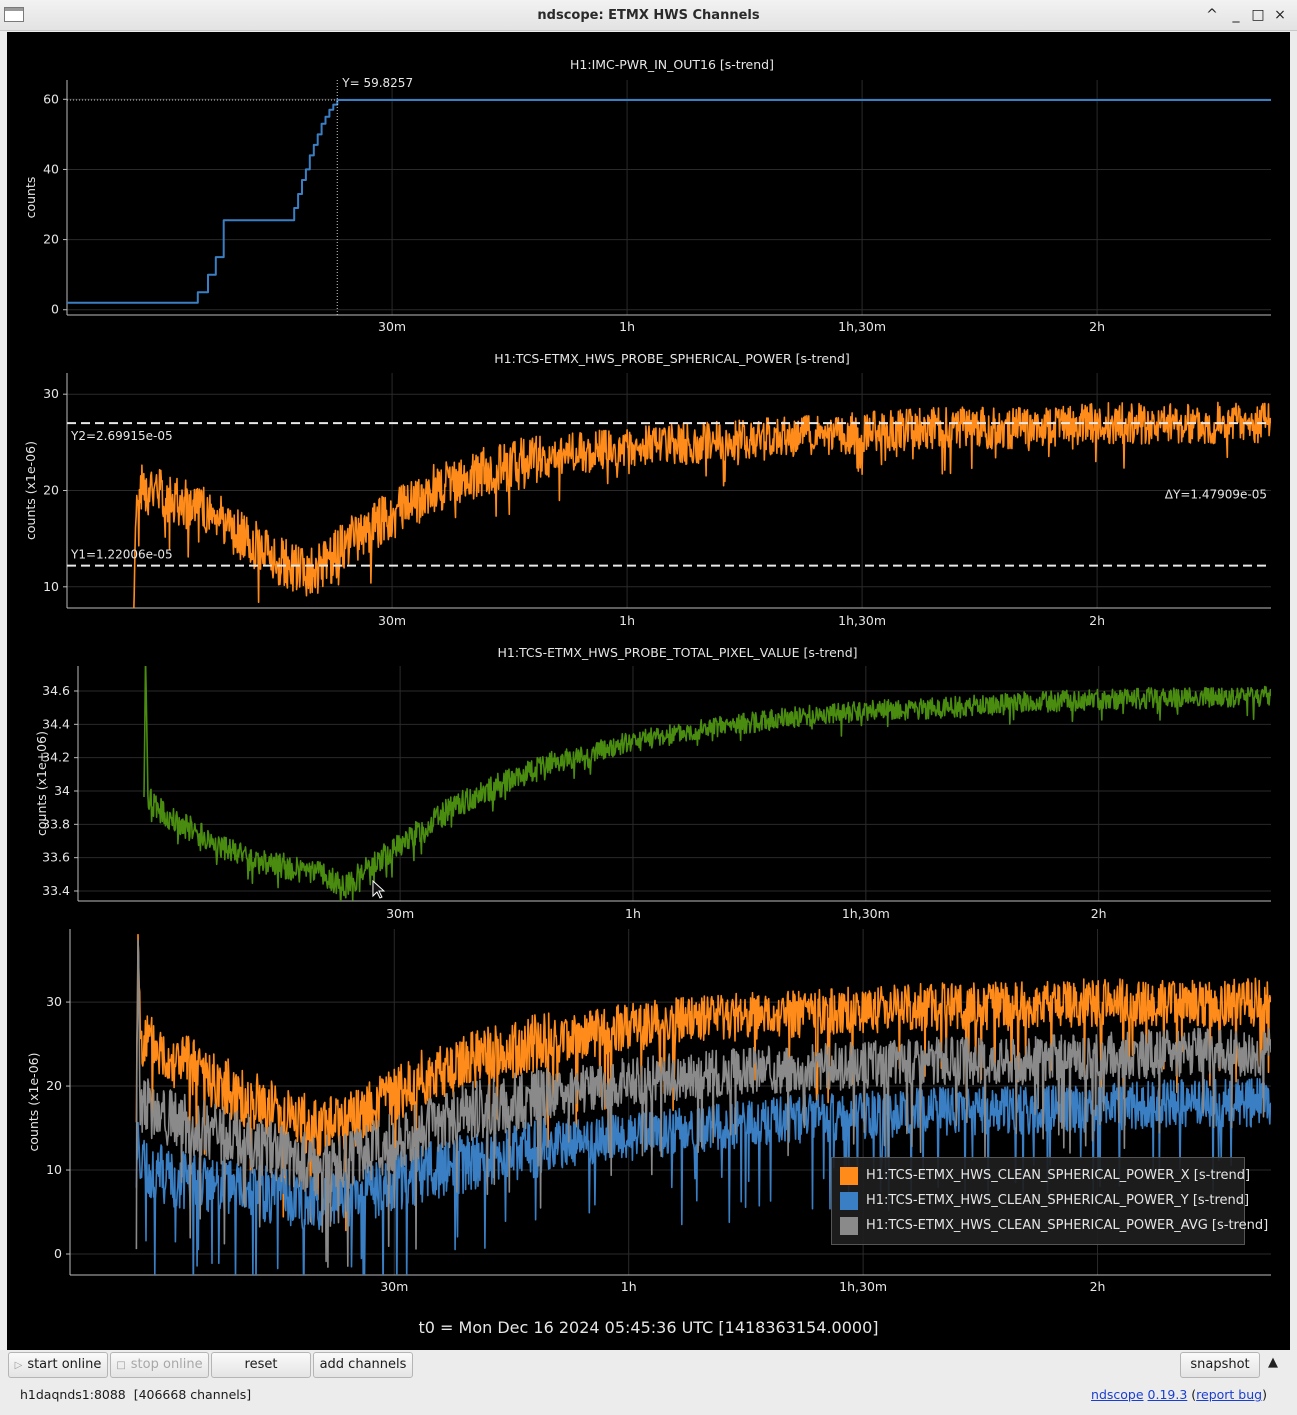  I want to click on y-tick-label: 34.6, so click(56, 690).